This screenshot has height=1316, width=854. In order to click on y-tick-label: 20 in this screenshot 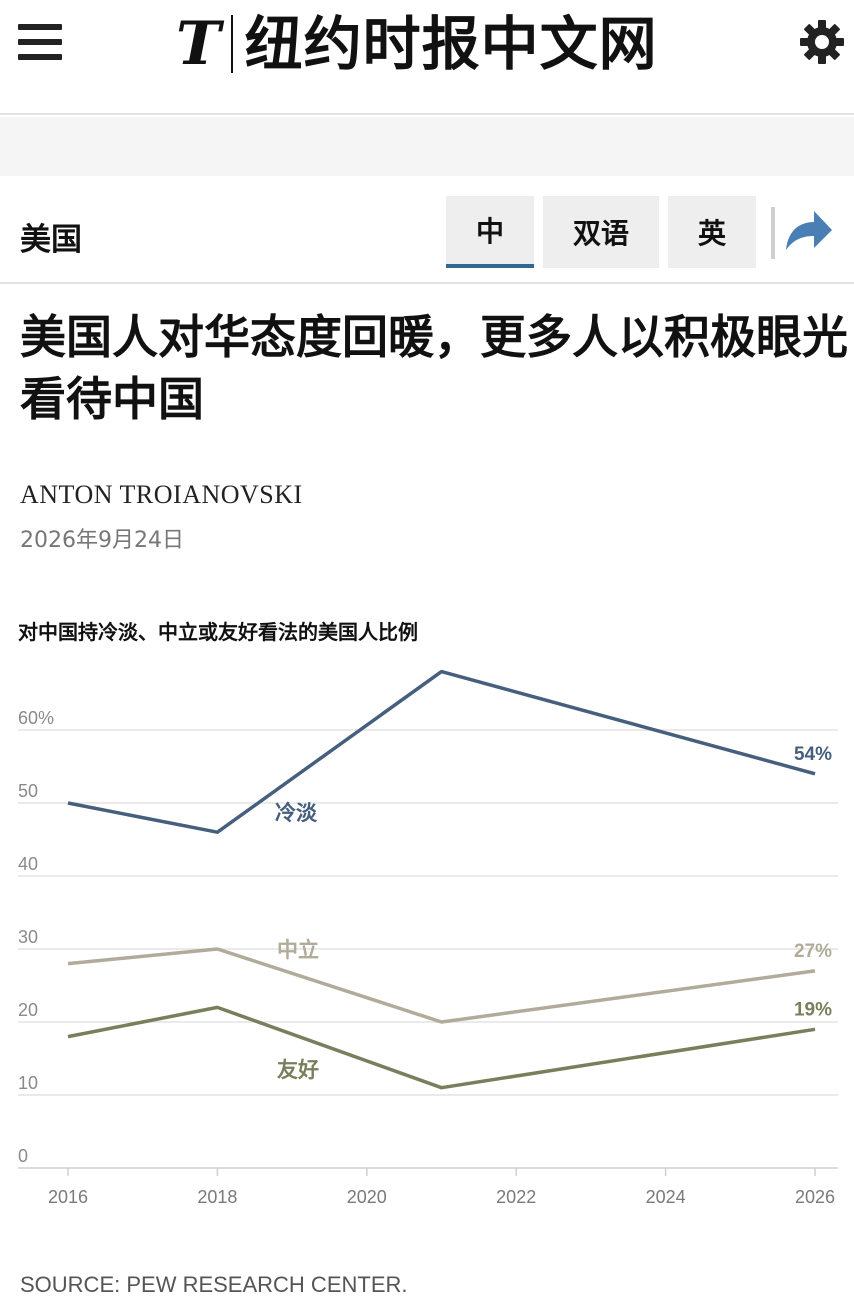, I will do `click(28, 1010)`.